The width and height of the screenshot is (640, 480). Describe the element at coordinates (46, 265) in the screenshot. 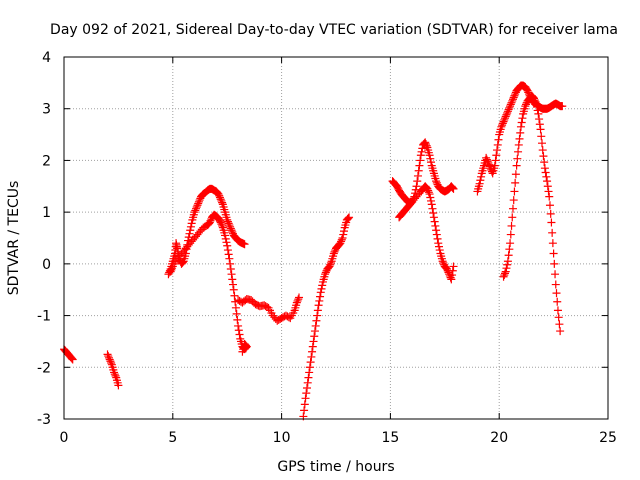

I see `y-tick-label: 0` at that location.